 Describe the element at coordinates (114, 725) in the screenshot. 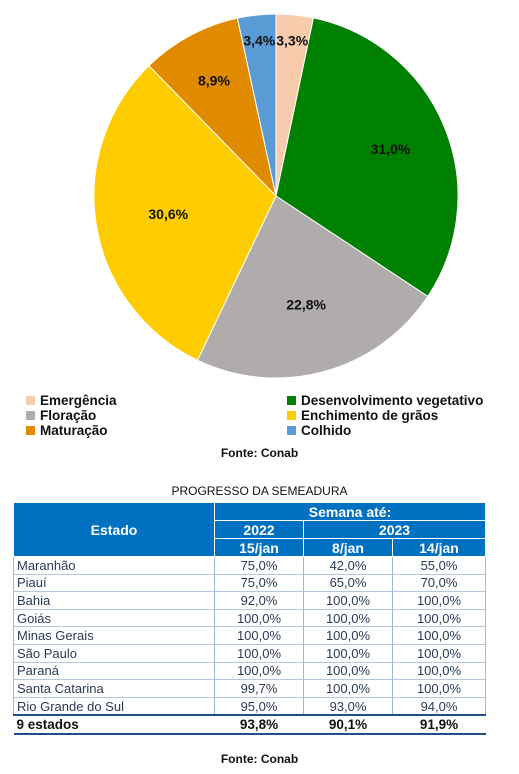

I see `total-estado: 9 estados` at that location.